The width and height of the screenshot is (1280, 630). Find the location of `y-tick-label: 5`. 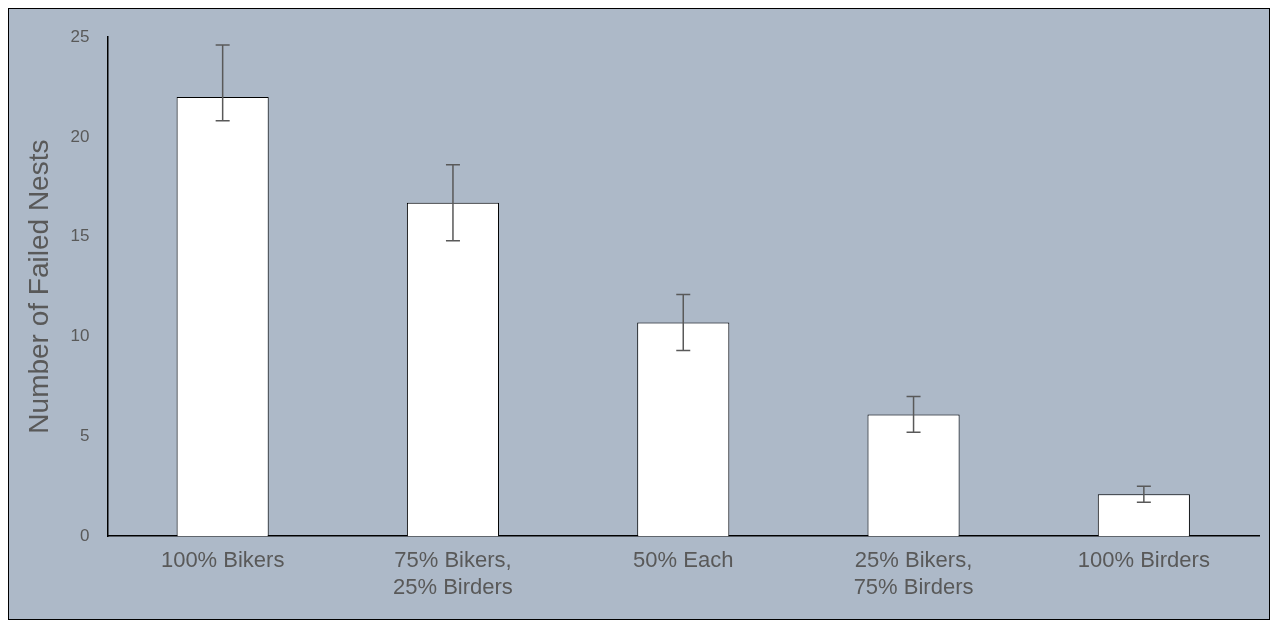

y-tick-label: 5 is located at coordinates (85, 436).